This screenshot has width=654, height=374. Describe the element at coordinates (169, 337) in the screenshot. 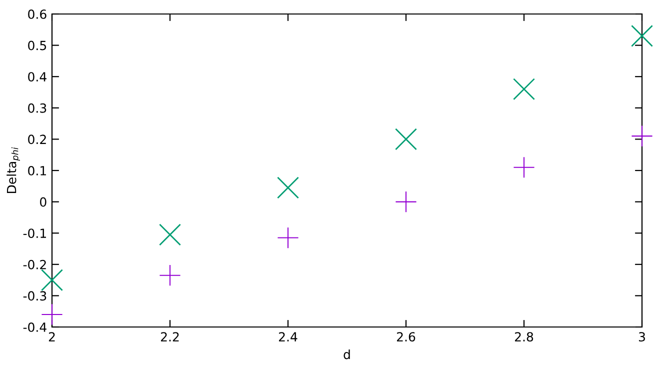

I see `x-tick-label: 2.2` at that location.